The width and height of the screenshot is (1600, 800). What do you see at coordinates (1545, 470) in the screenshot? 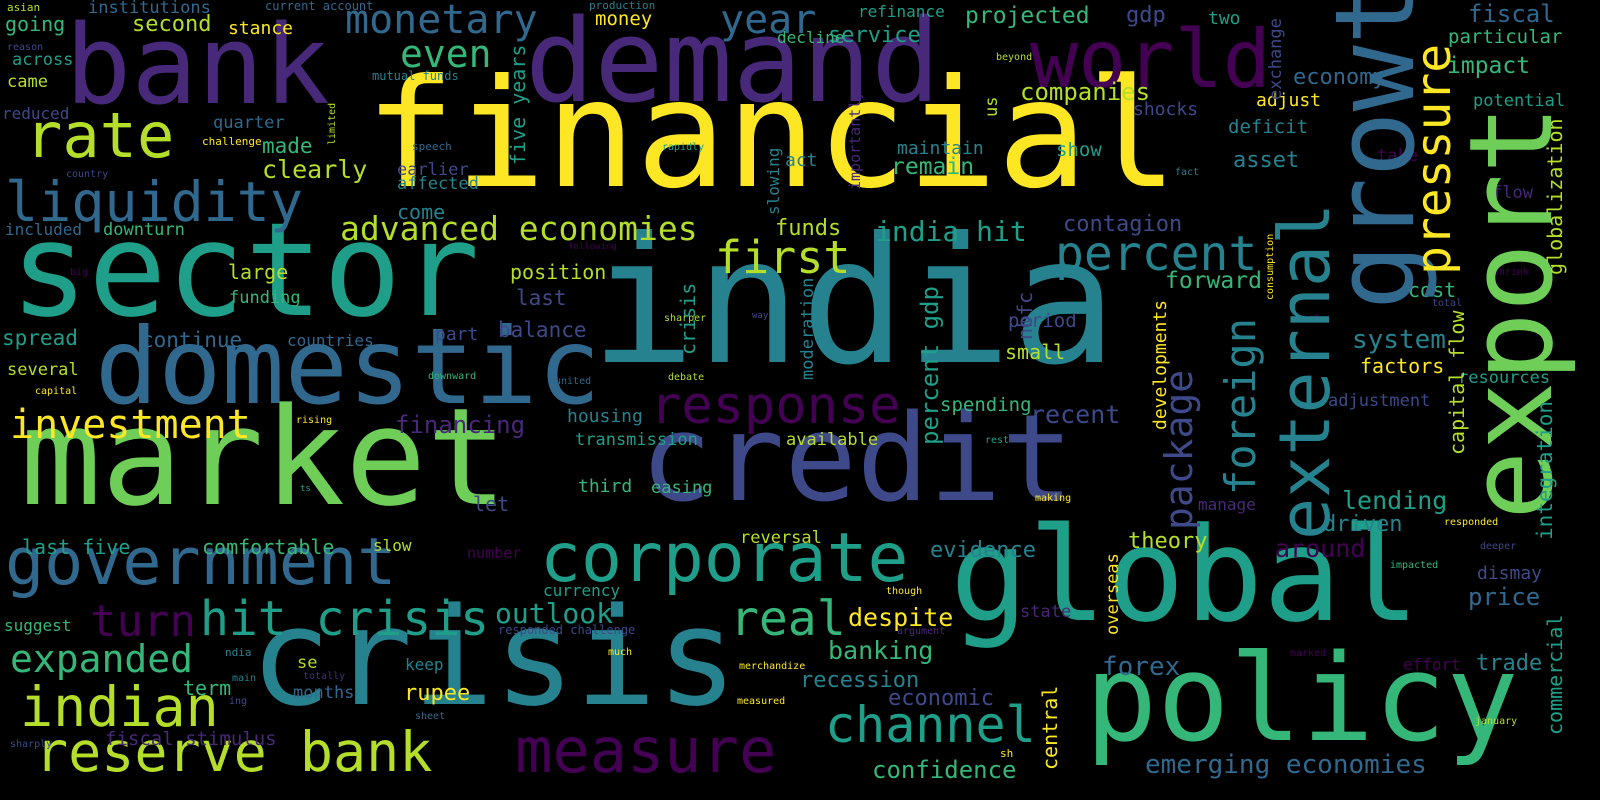
I see `word-integration: integration` at bounding box center [1545, 470].